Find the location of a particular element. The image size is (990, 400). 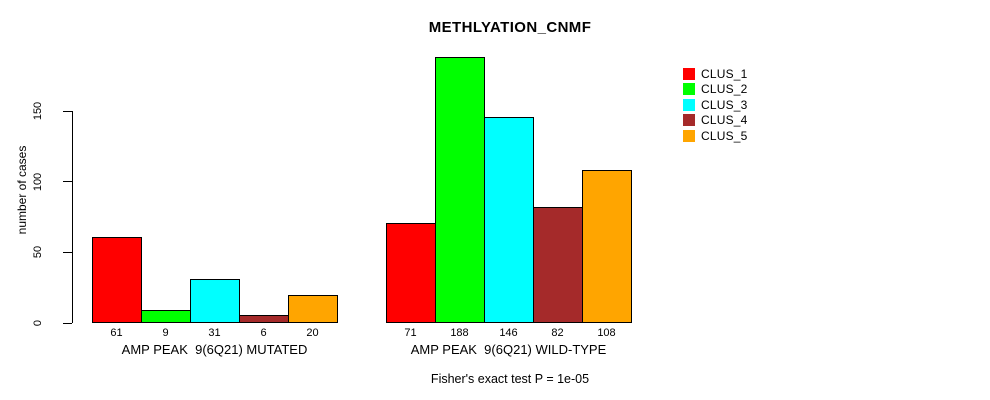

bar-clus_1-group2 is located at coordinates (411, 272).